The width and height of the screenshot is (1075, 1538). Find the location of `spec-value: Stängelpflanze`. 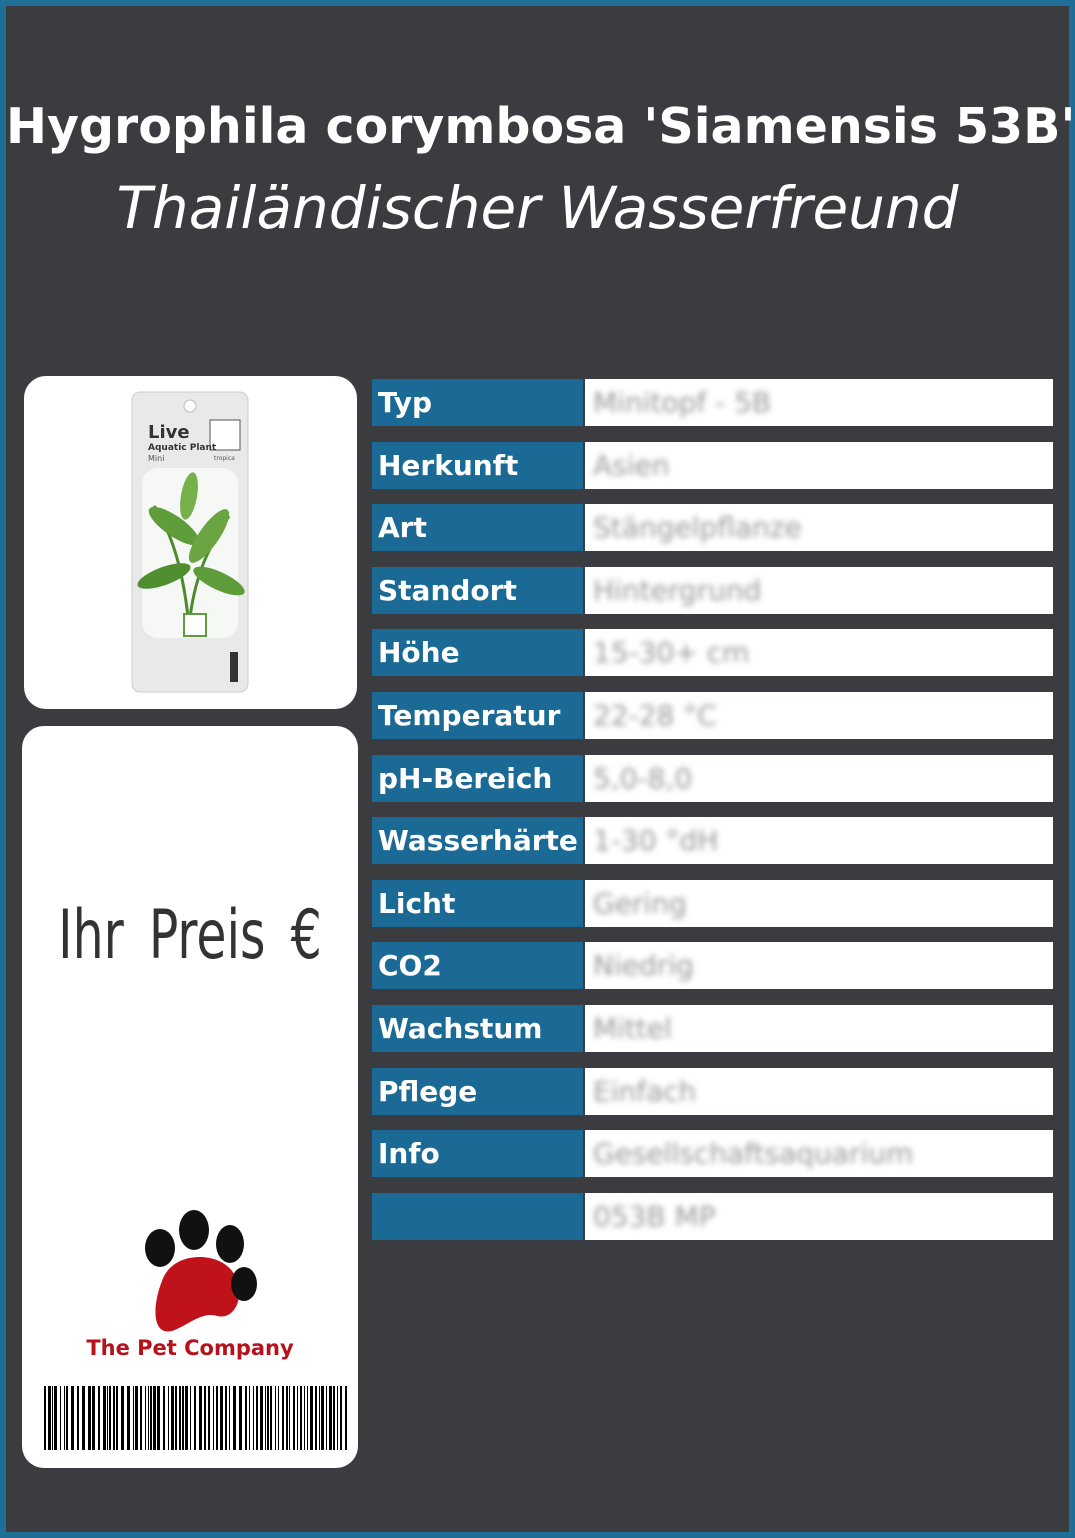

spec-value: Stängelpflanze is located at coordinates (697, 528).